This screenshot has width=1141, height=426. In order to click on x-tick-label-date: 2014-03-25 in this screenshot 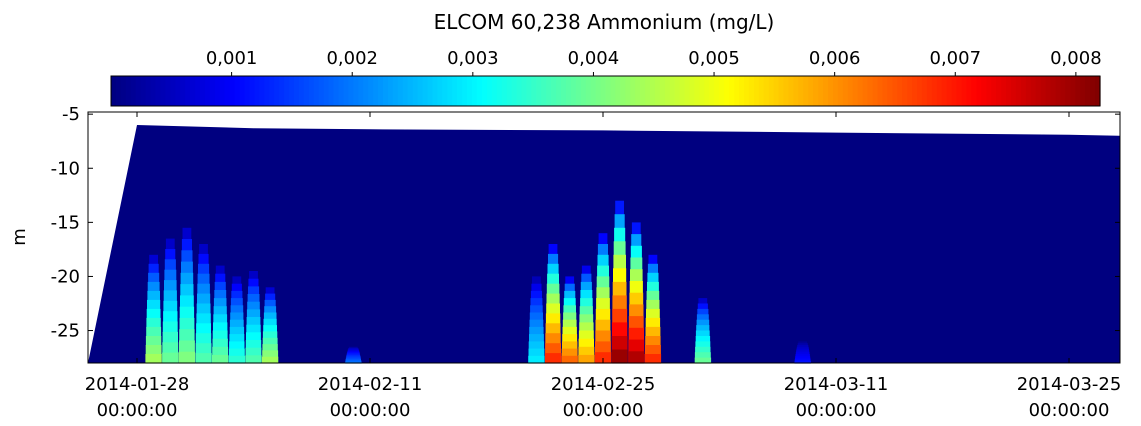, I will do `click(1069, 384)`.